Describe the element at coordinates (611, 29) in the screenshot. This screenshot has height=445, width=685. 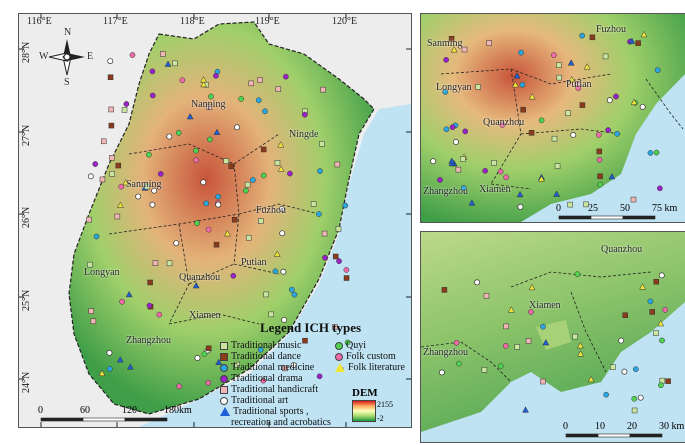
I see `inset-central-city-fuzhou: Fuzhou` at that location.